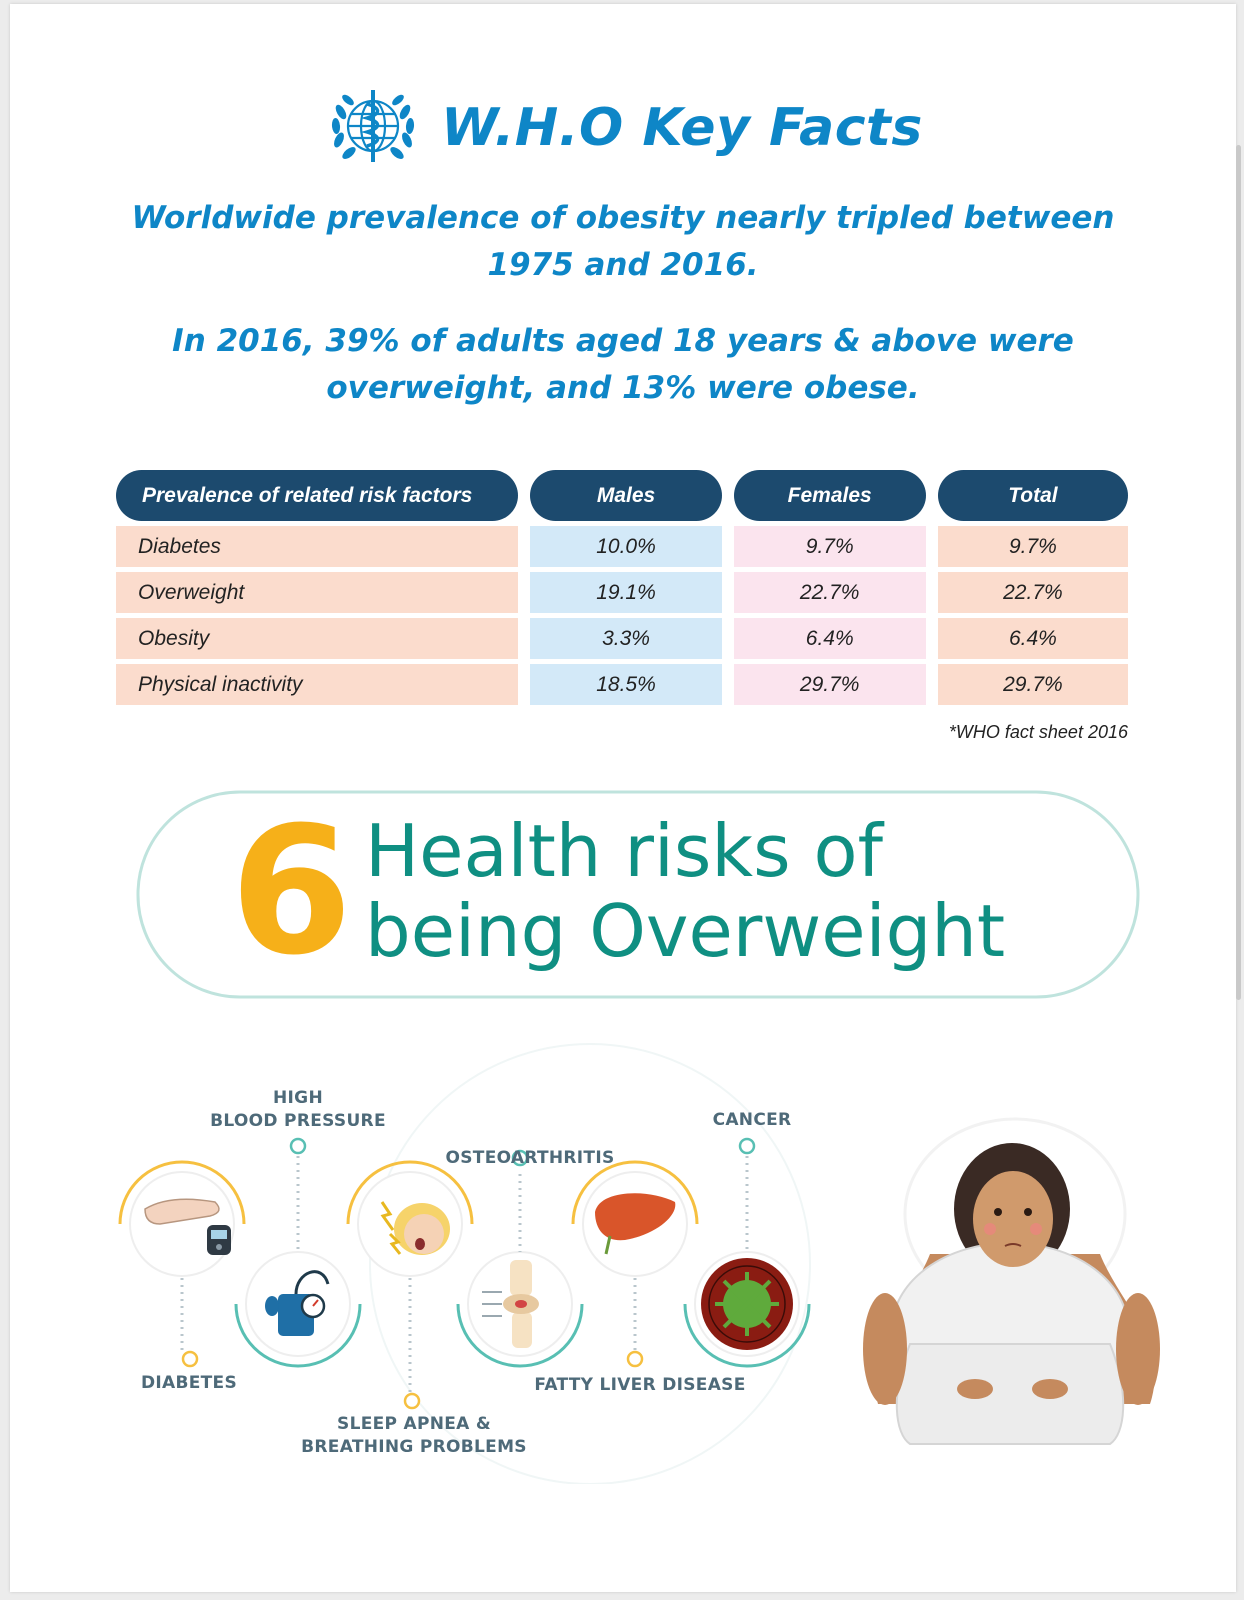 This screenshot has height=1600, width=1244. What do you see at coordinates (829, 495) in the screenshot?
I see `header-females: Females` at bounding box center [829, 495].